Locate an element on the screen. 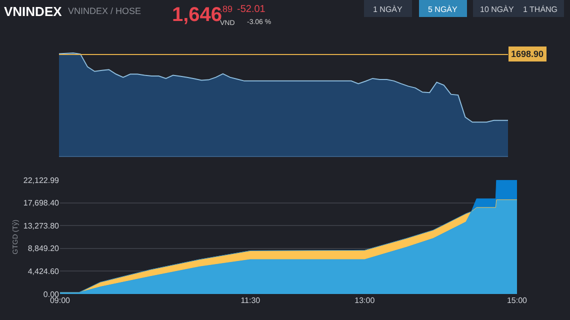  y-tick-label: 17,698.40 is located at coordinates (41, 203).